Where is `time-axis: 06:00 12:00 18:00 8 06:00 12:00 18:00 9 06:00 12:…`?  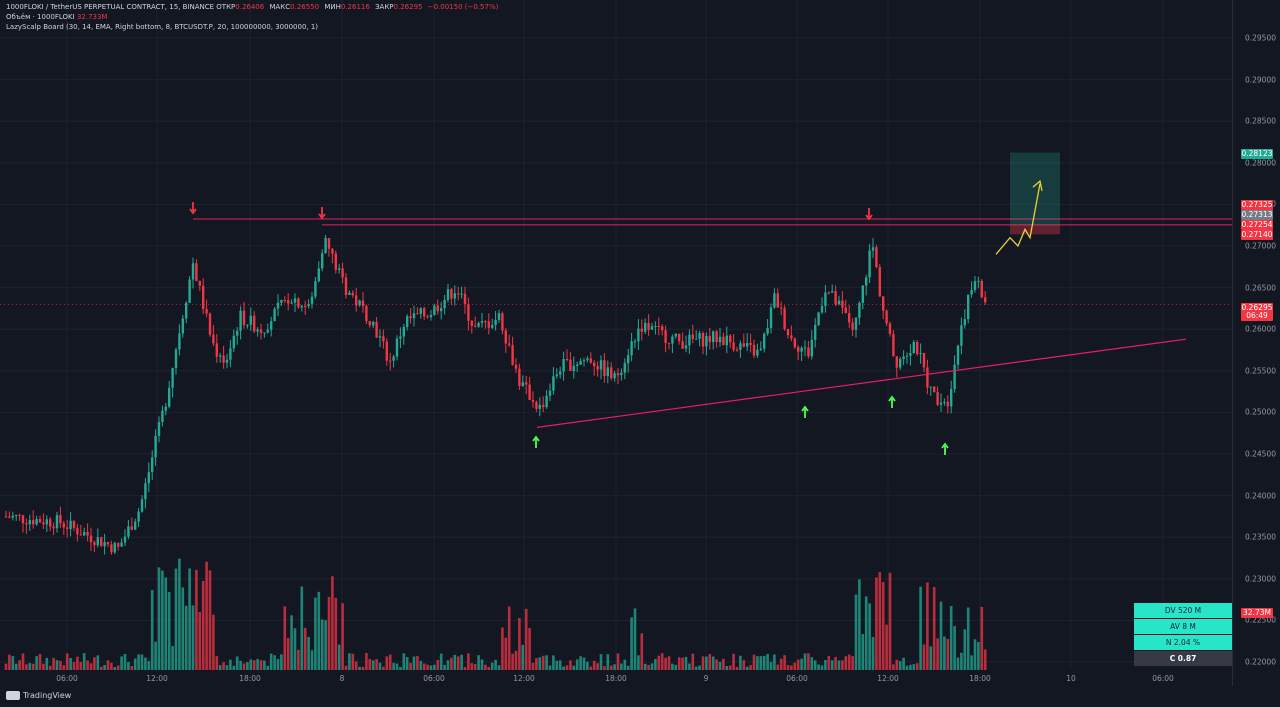
time-axis: 06:00 12:00 18:00 8 06:00 12:00 18:00 9 06:00 12:… is located at coordinates (616, 677).